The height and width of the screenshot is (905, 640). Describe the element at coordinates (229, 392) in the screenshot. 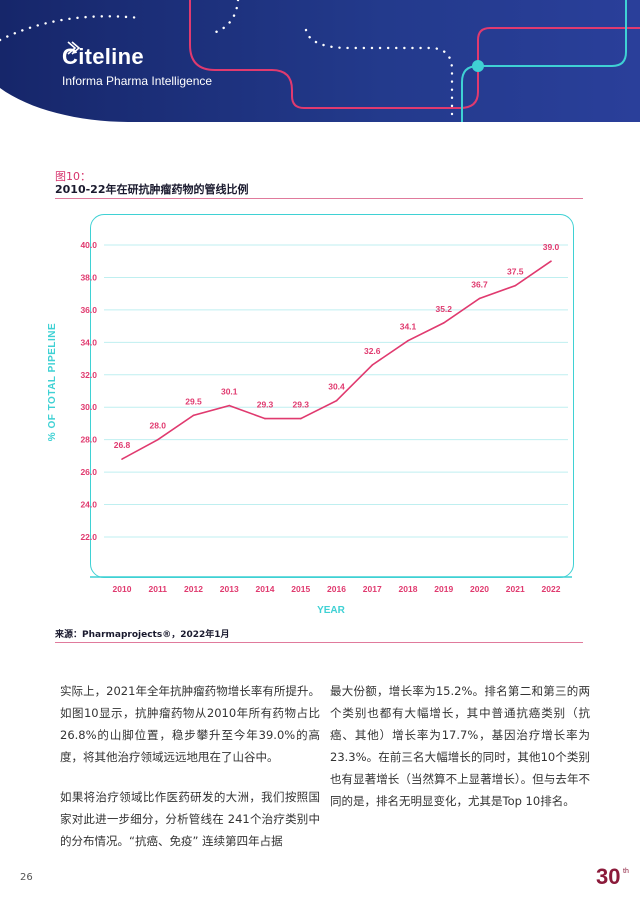

I see `data-label: 30.1` at that location.